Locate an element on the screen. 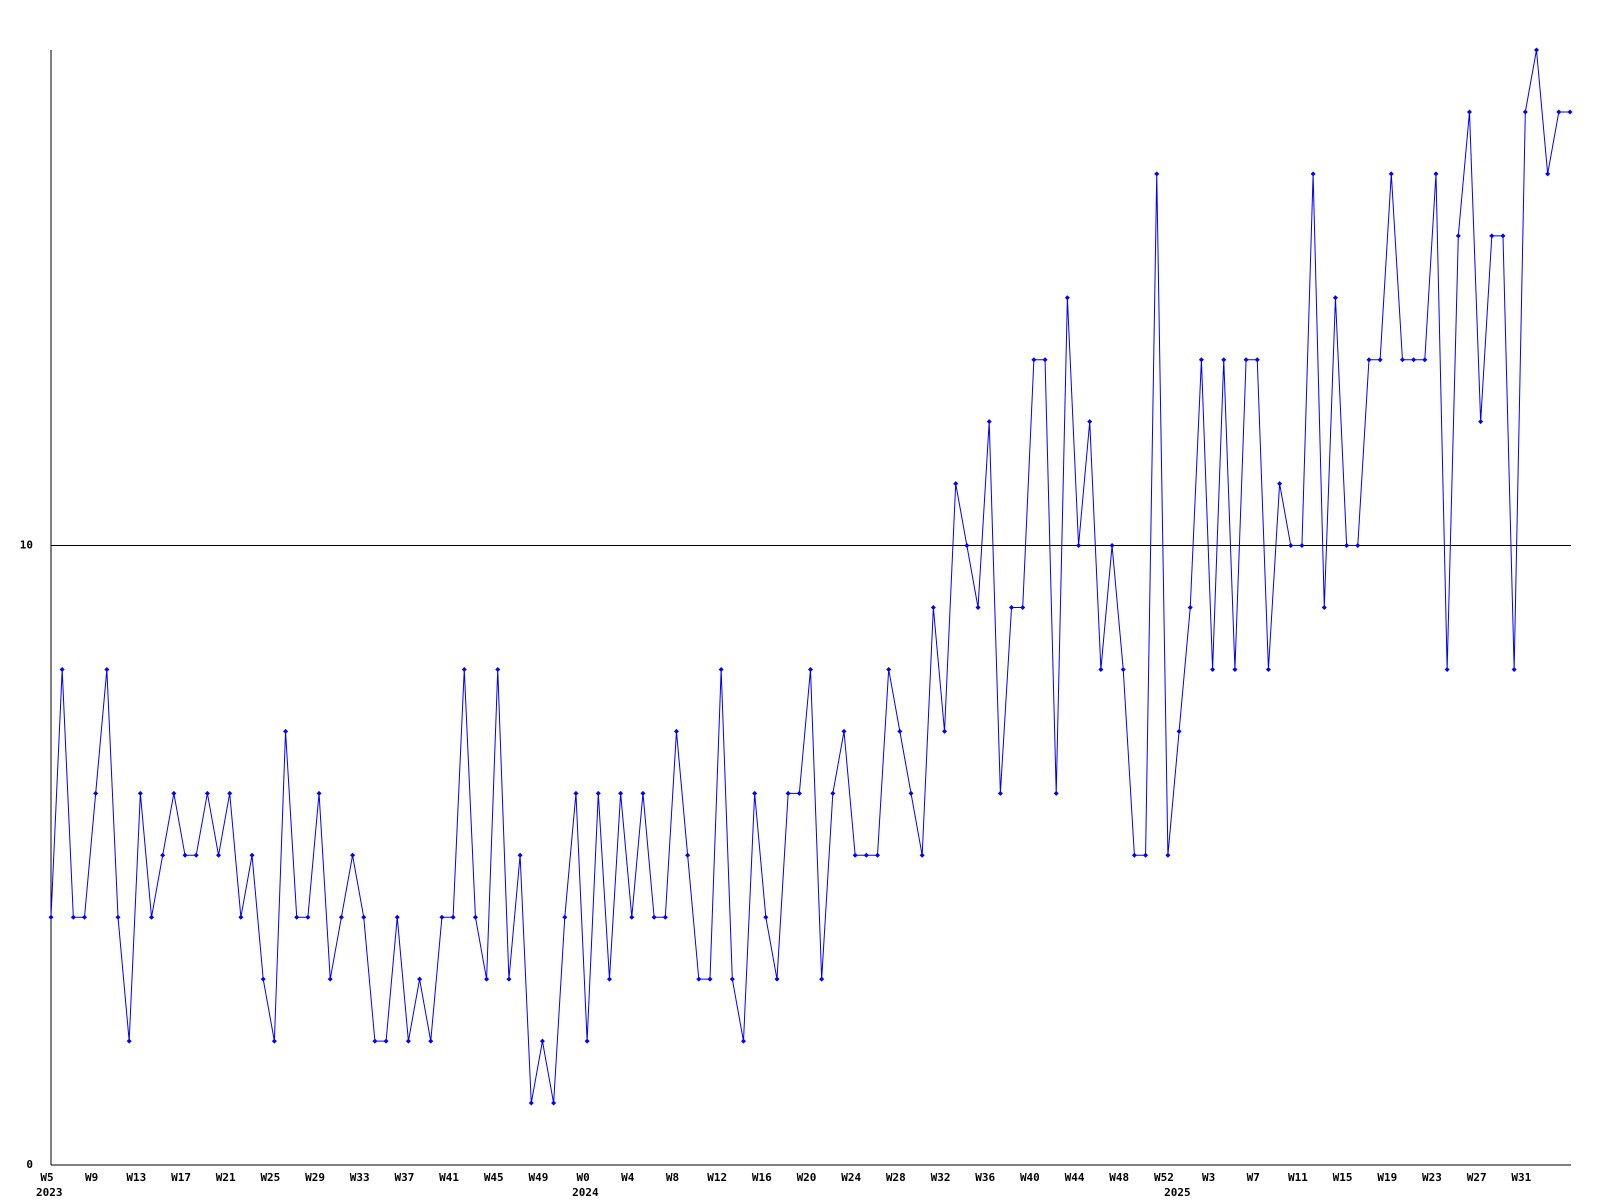 This screenshot has width=1600, height=1200. x-tick-label: W41 is located at coordinates (449, 1177).